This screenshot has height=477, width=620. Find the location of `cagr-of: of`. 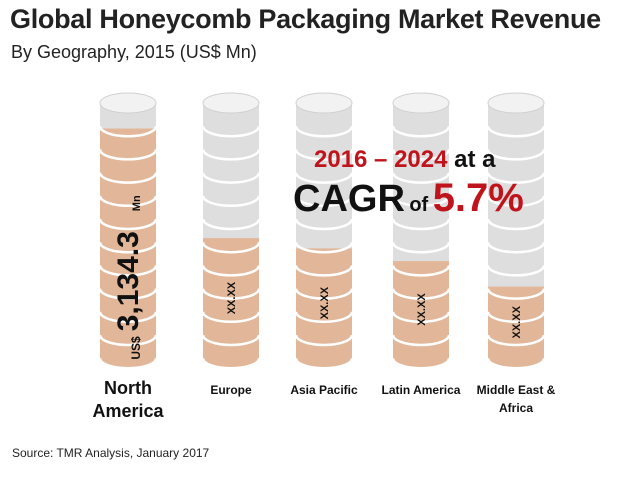

cagr-of: of is located at coordinates (419, 205).